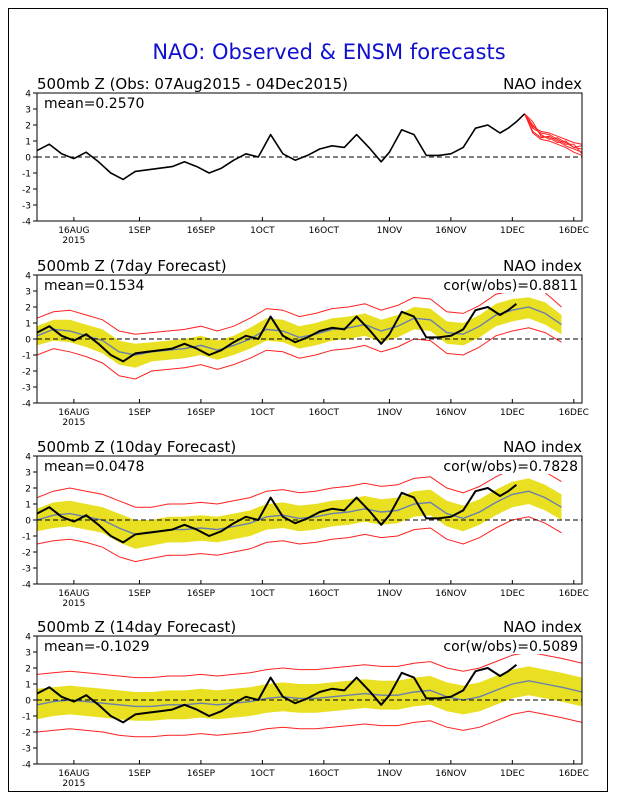 This screenshot has width=618, height=800. I want to click on cor-label: cor(w/obs)=0.8811, so click(510, 286).